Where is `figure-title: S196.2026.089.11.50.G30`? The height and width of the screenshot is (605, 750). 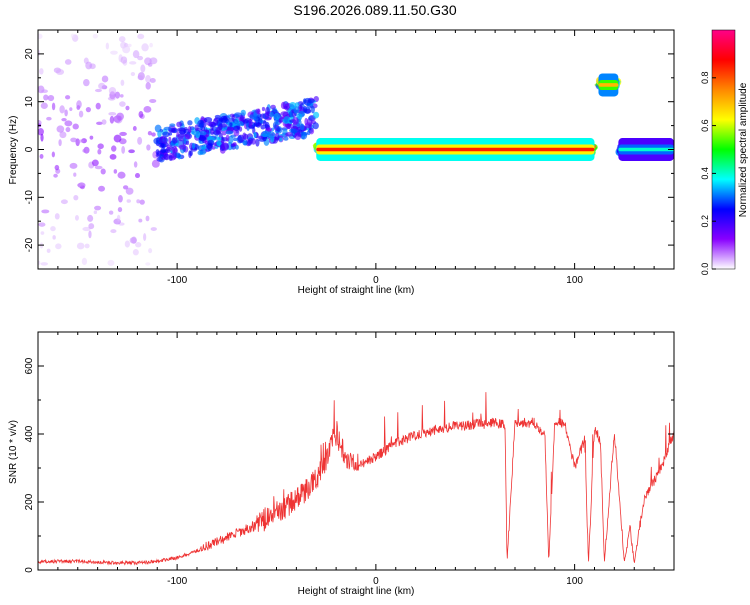
figure-title: S196.2026.089.11.50.G30 is located at coordinates (374, 10).